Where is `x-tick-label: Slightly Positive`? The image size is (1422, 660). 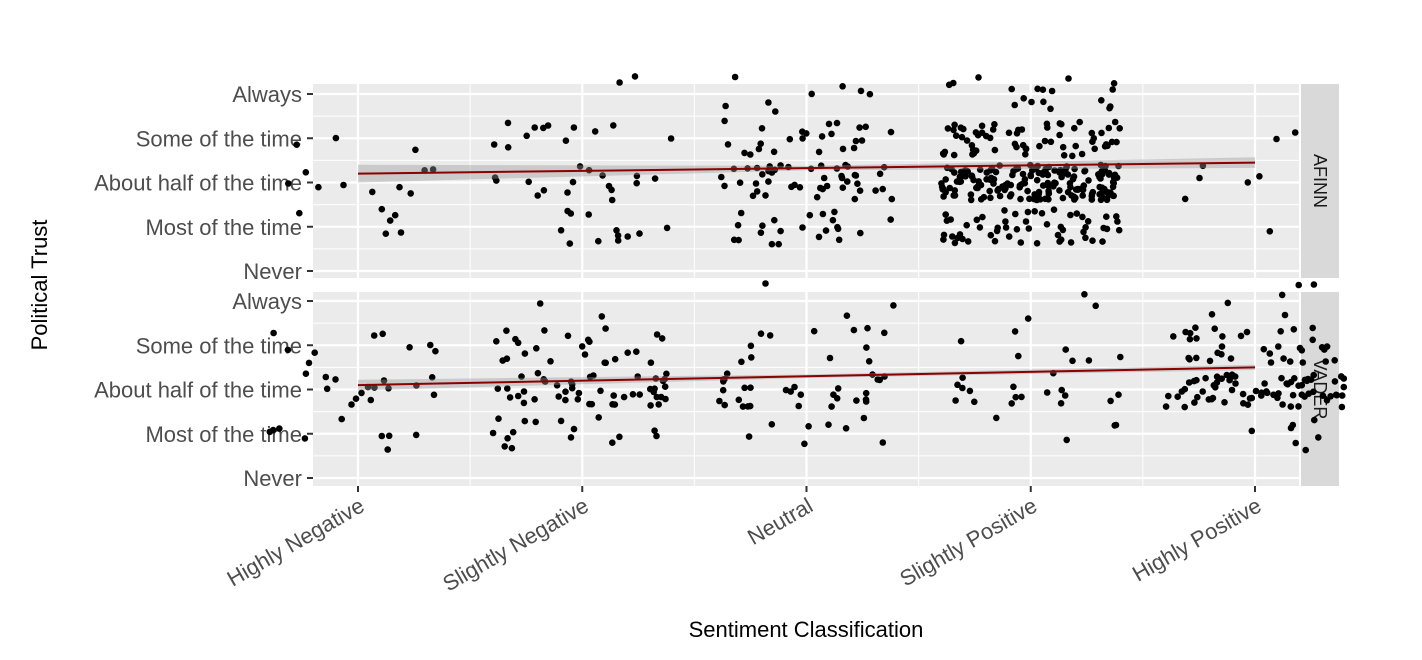
x-tick-label: Slightly Positive is located at coordinates (968, 542).